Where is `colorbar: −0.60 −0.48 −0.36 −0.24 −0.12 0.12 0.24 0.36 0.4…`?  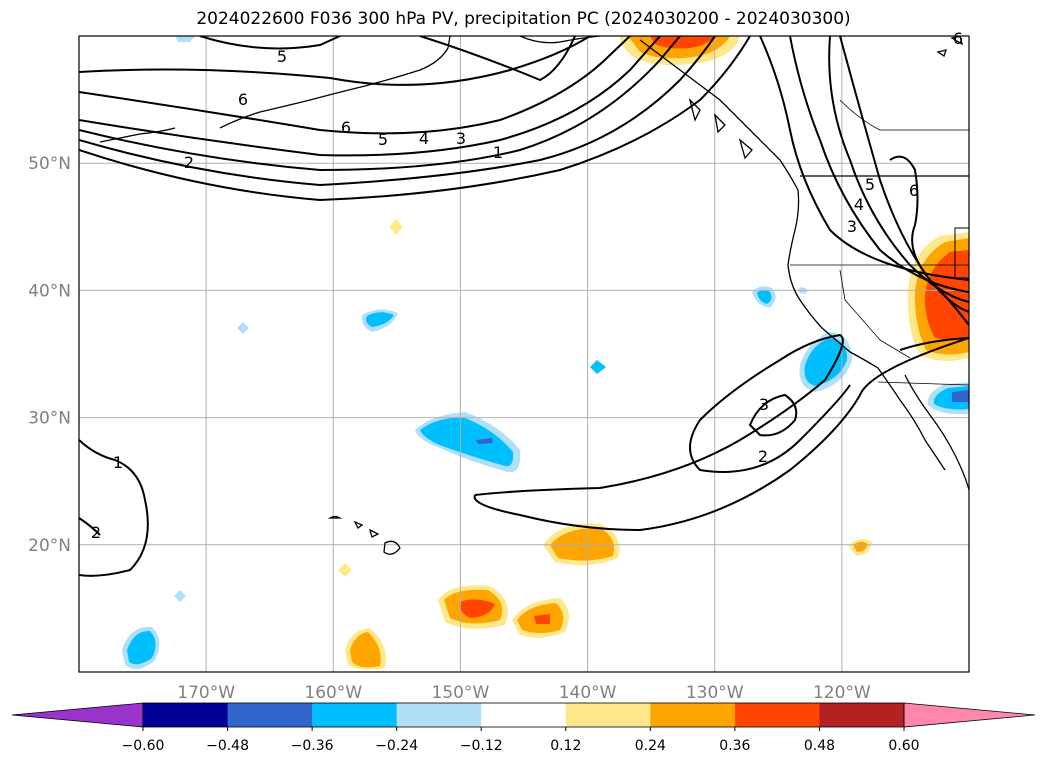 colorbar: −0.60 −0.48 −0.36 −0.24 −0.12 0.12 0.24 0.36 0.4… is located at coordinates (523, 728).